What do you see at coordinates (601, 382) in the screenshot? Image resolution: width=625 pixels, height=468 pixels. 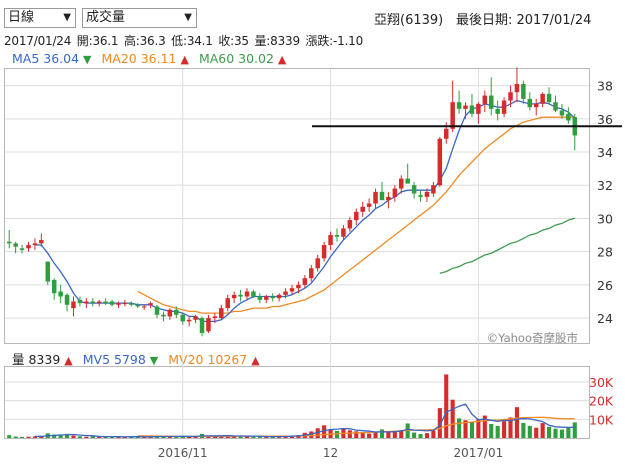 I see `volume-tick-label: 30K` at bounding box center [601, 382].